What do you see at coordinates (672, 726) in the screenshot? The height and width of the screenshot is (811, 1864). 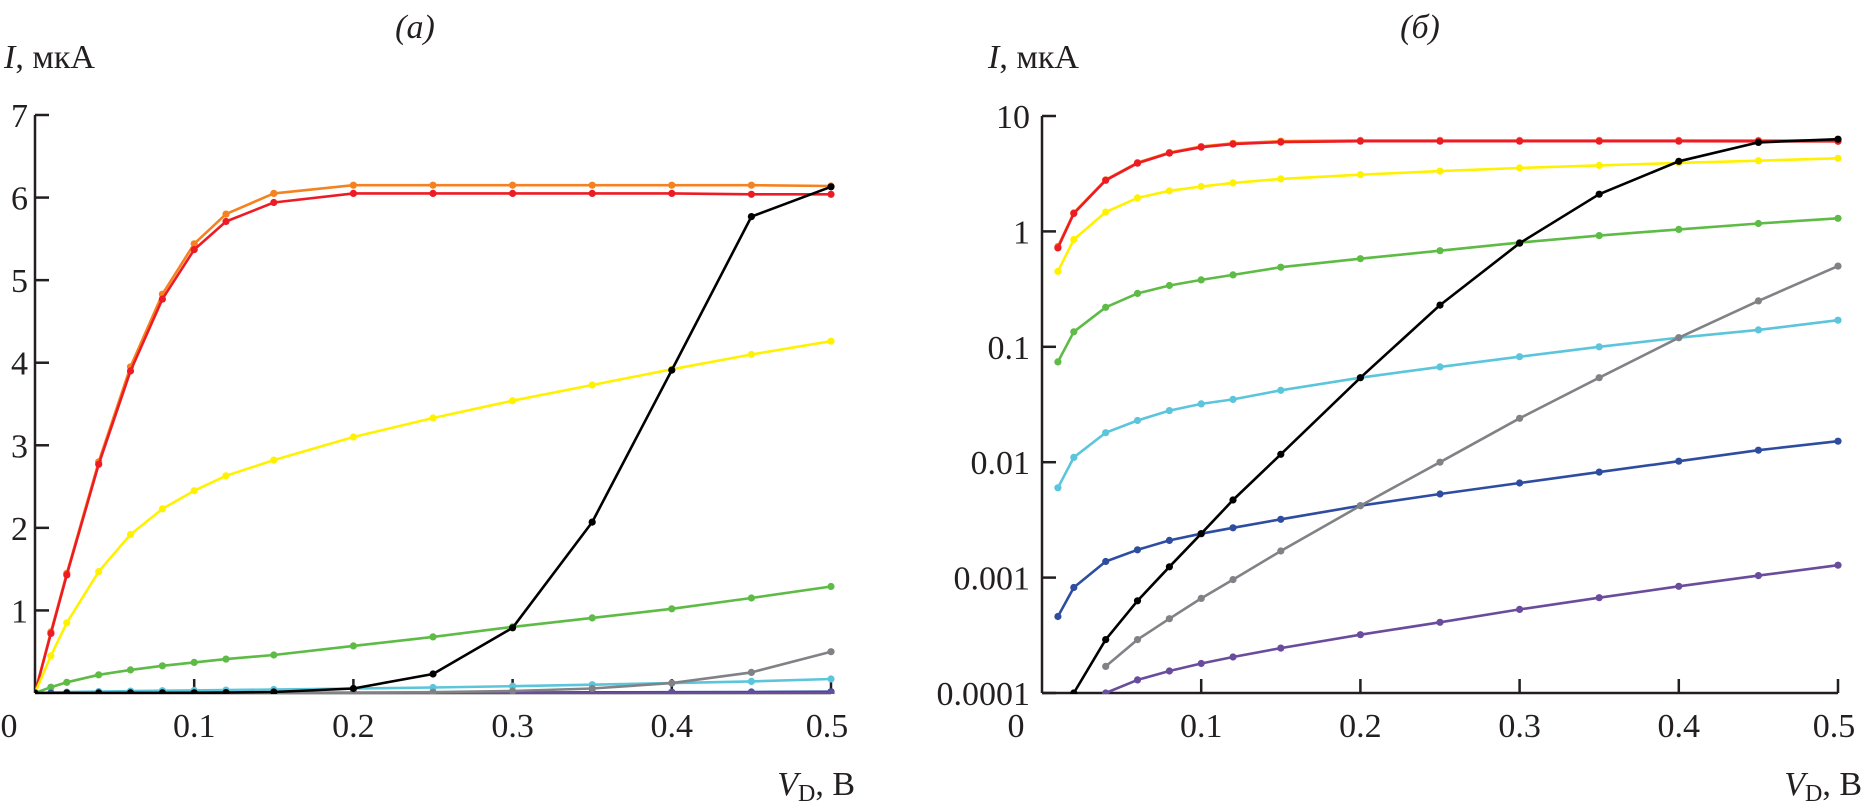 I see `panel-a-x-tick-label: 0.4` at bounding box center [672, 726].